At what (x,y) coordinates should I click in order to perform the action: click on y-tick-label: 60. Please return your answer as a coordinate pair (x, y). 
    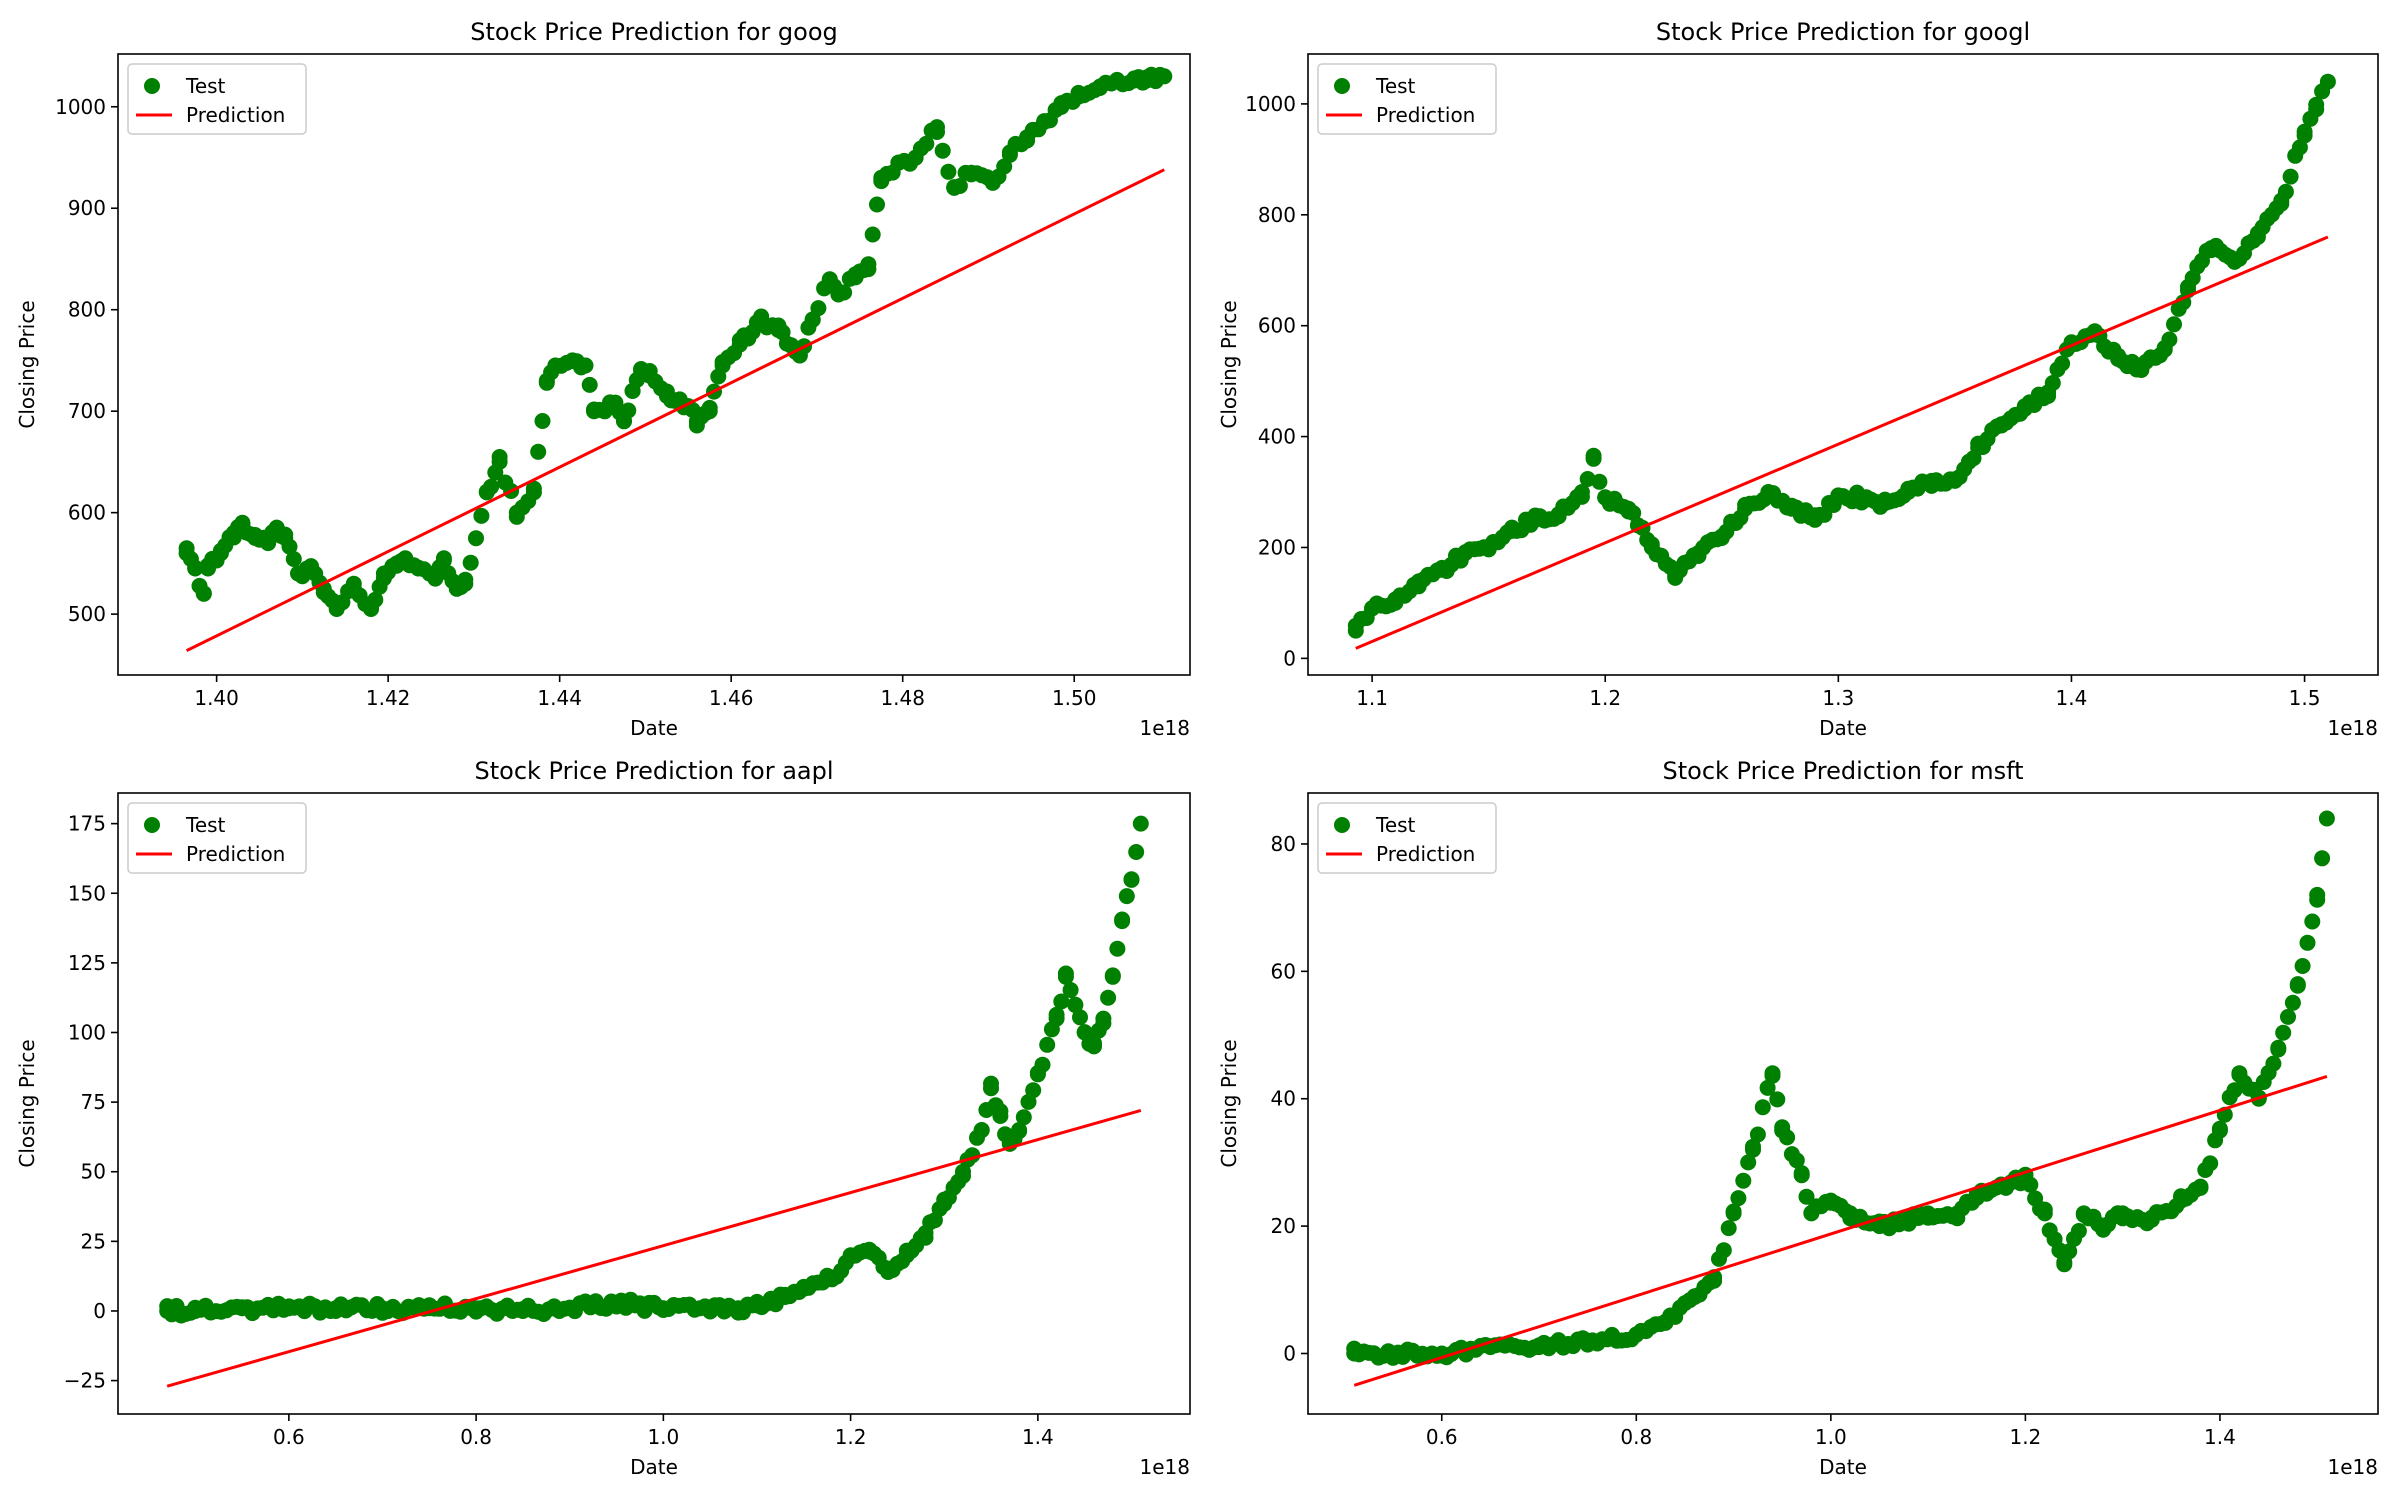
    Looking at the image, I should click on (1283, 971).